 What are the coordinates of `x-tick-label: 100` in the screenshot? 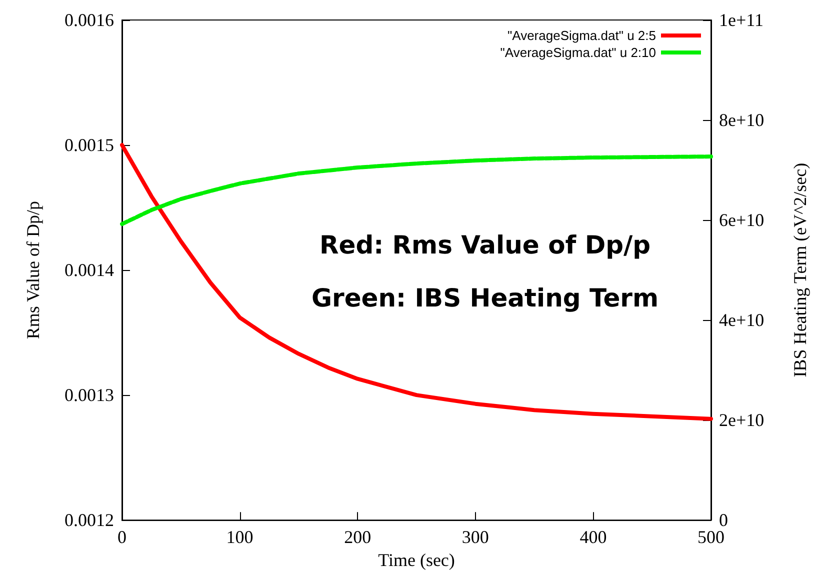 It's located at (240, 537).